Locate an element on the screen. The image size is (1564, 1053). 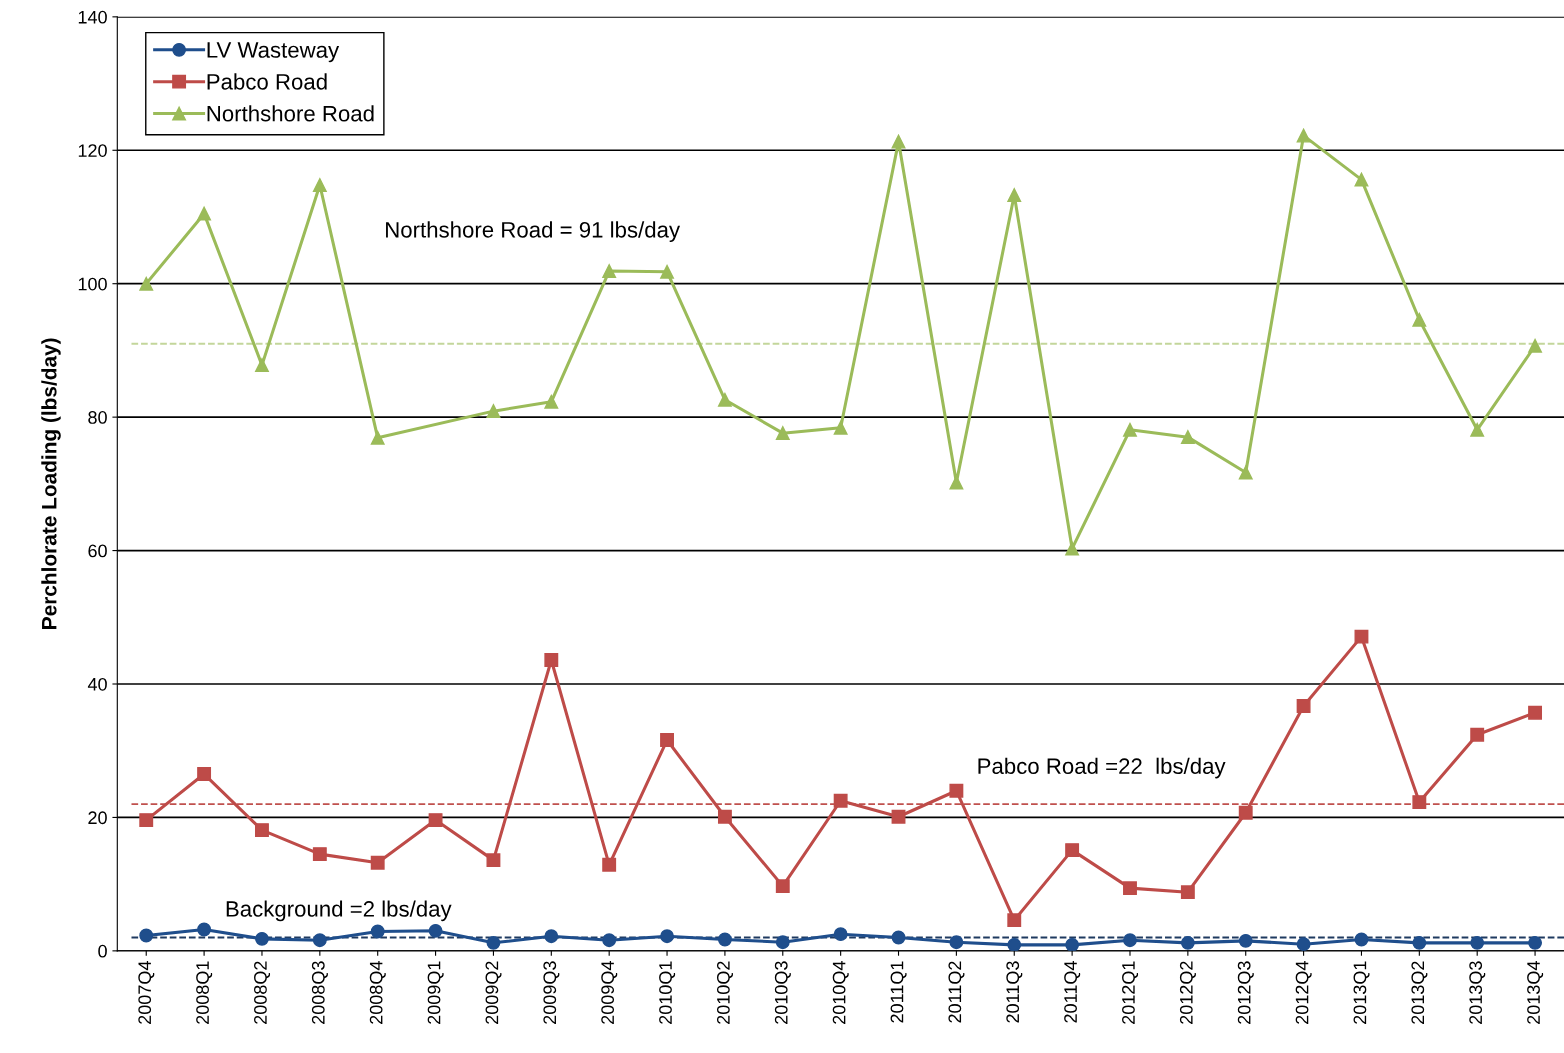
x-tick-label: 2008Q3 is located at coordinates (319, 992).